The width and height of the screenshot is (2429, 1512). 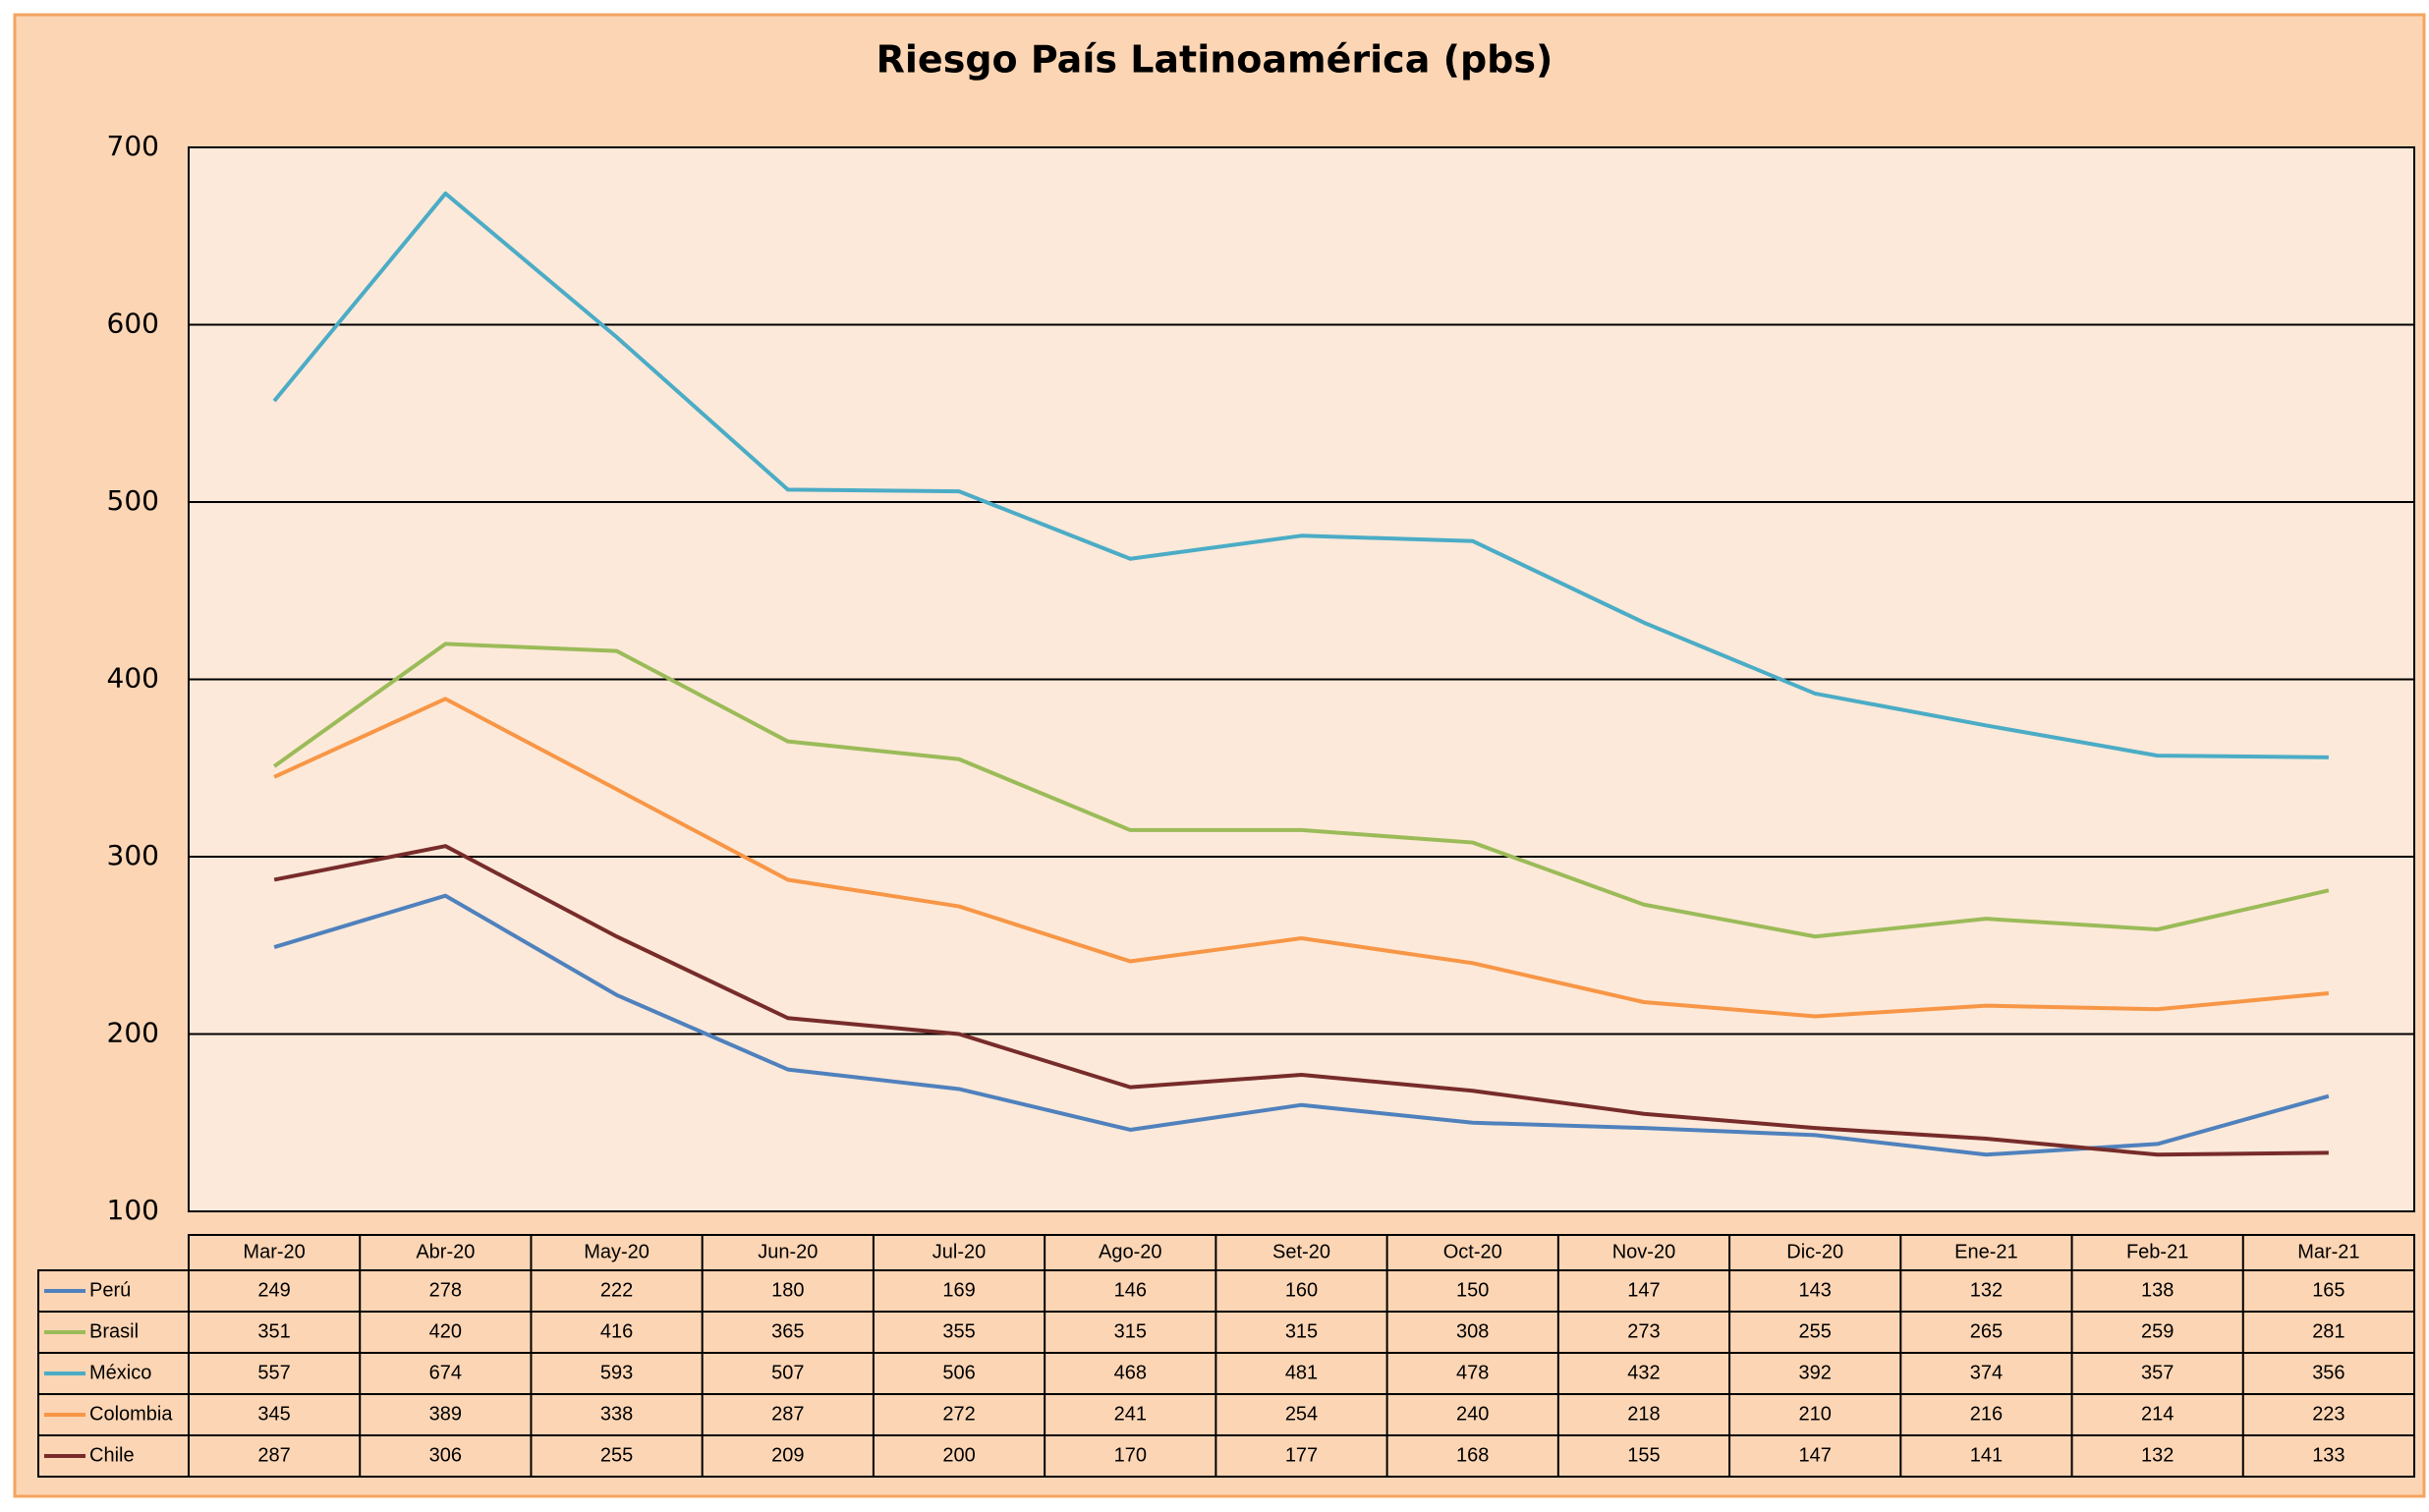 What do you see at coordinates (1643, 1331) in the screenshot?
I see `table-value: 273` at bounding box center [1643, 1331].